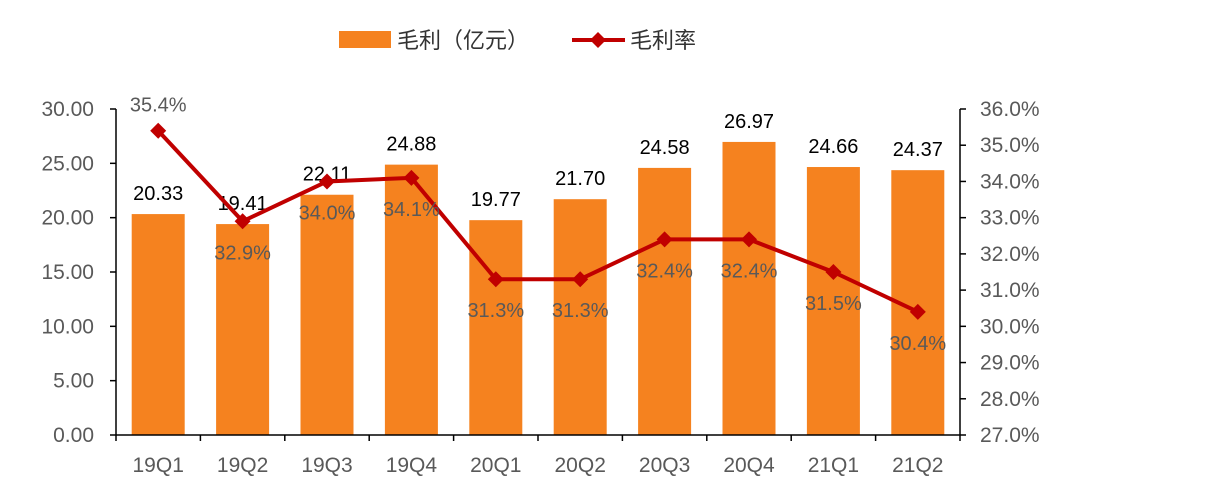  What do you see at coordinates (1010, 254) in the screenshot?
I see `right-tick-label: 32.0%` at bounding box center [1010, 254].